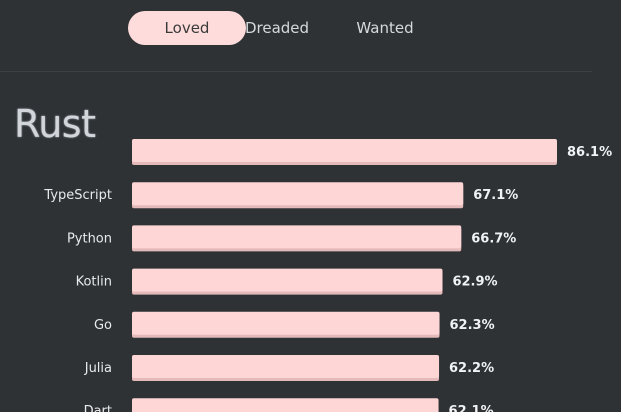 This screenshot has width=621, height=412. What do you see at coordinates (103, 325) in the screenshot?
I see `category-label: Go` at bounding box center [103, 325].